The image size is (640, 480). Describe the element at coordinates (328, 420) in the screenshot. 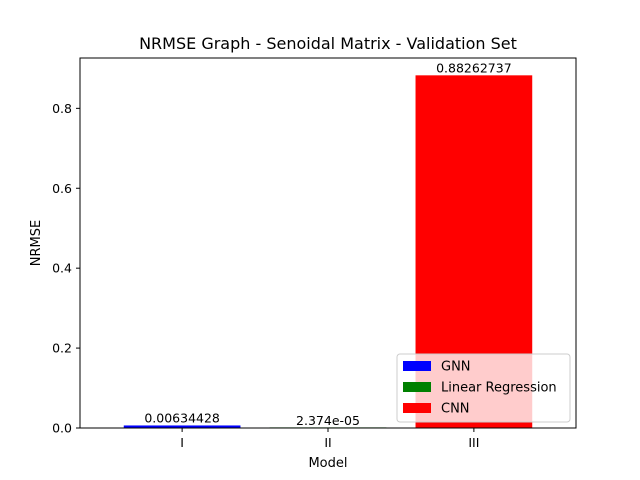

I see `bar-value-label-2: 2.374e-05` at that location.